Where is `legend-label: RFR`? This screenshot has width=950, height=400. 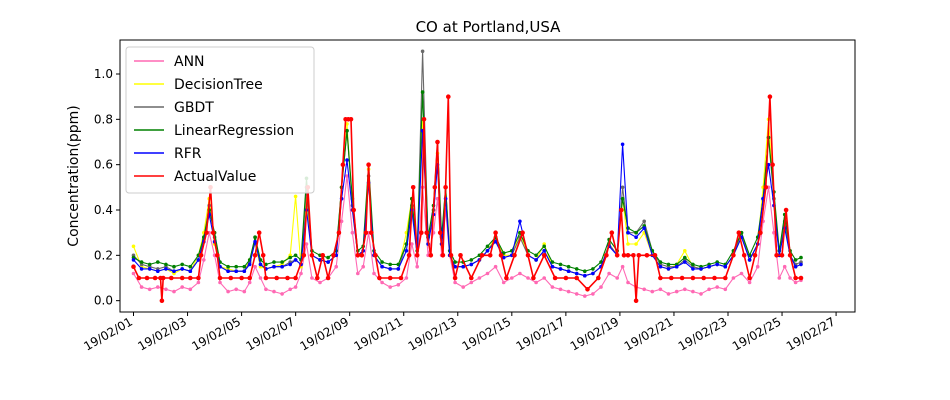
legend-label: RFR is located at coordinates (188, 154).